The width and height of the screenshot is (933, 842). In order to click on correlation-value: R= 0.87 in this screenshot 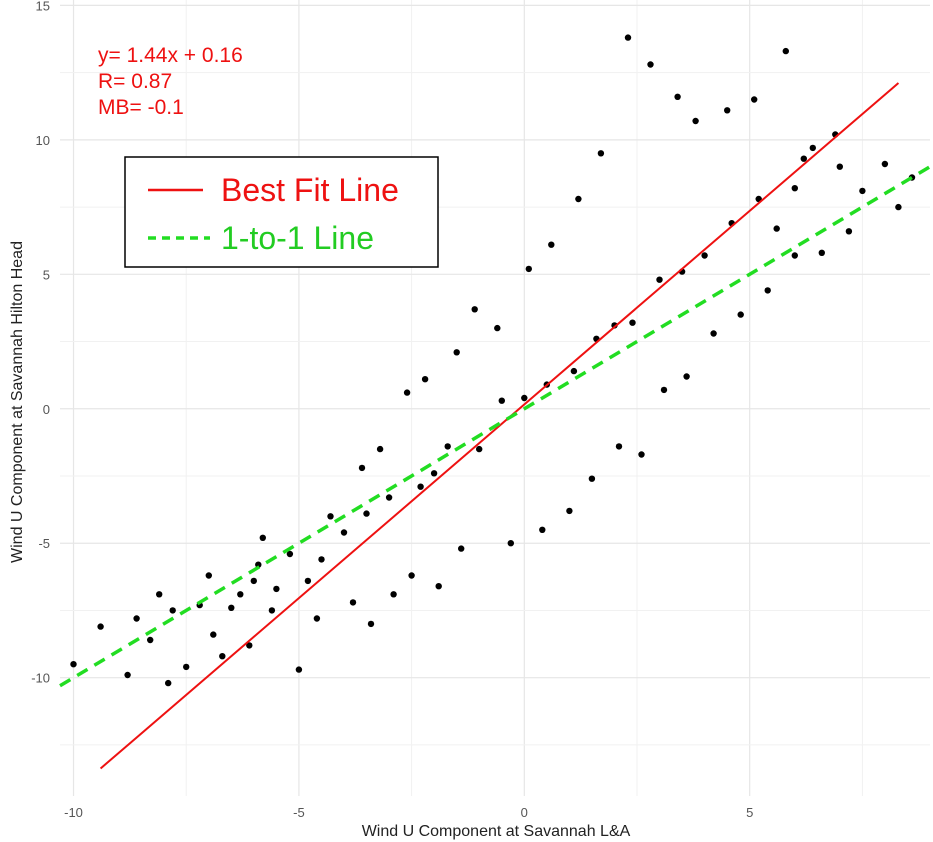, I will do `click(135, 81)`.